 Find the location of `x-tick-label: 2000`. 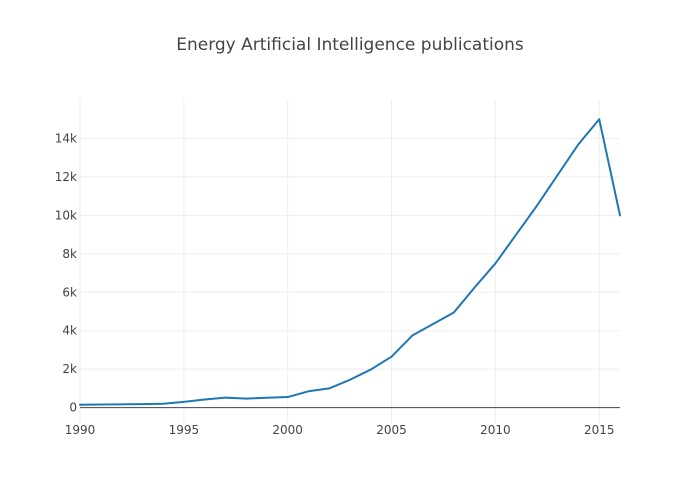

x-tick-label: 2000 is located at coordinates (287, 430).